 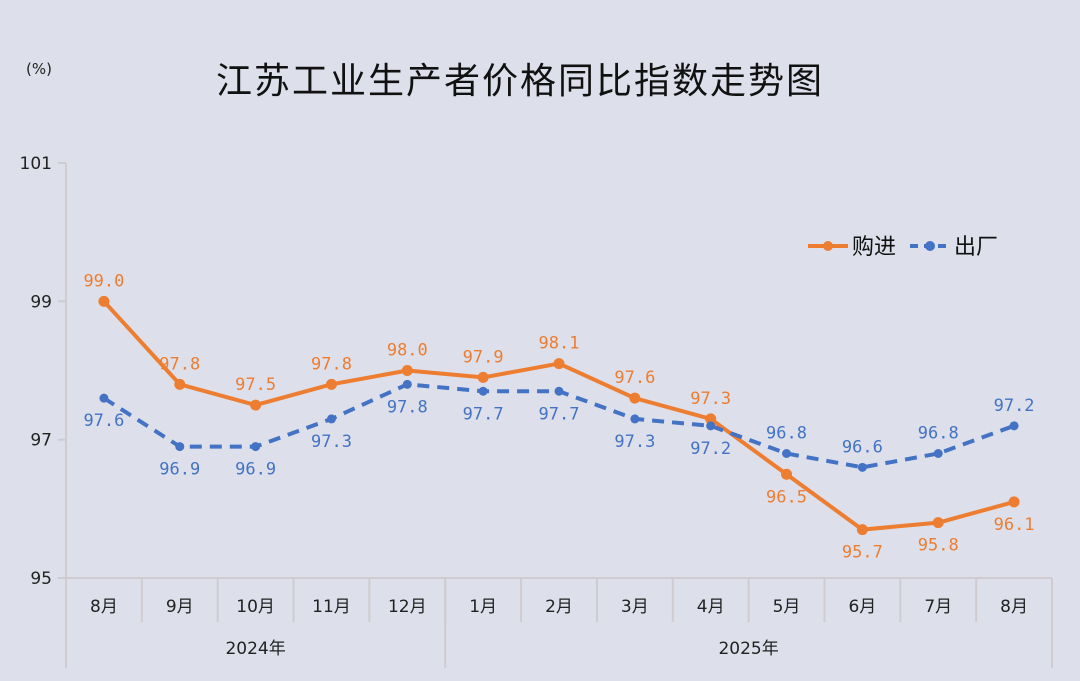 I want to click on legend-label: 出厂, so click(x=976, y=247).